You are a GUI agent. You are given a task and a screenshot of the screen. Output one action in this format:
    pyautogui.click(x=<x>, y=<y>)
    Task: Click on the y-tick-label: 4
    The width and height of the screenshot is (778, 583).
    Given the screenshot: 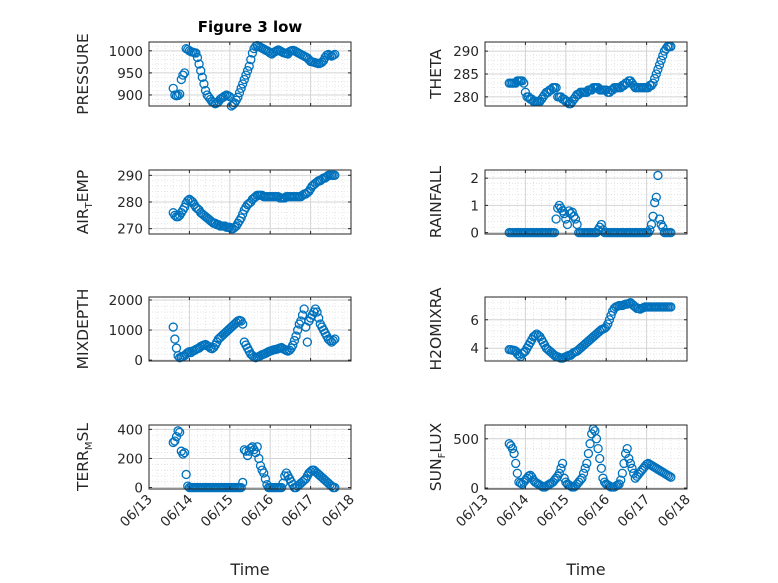 What is the action you would take?
    pyautogui.click(x=474, y=349)
    